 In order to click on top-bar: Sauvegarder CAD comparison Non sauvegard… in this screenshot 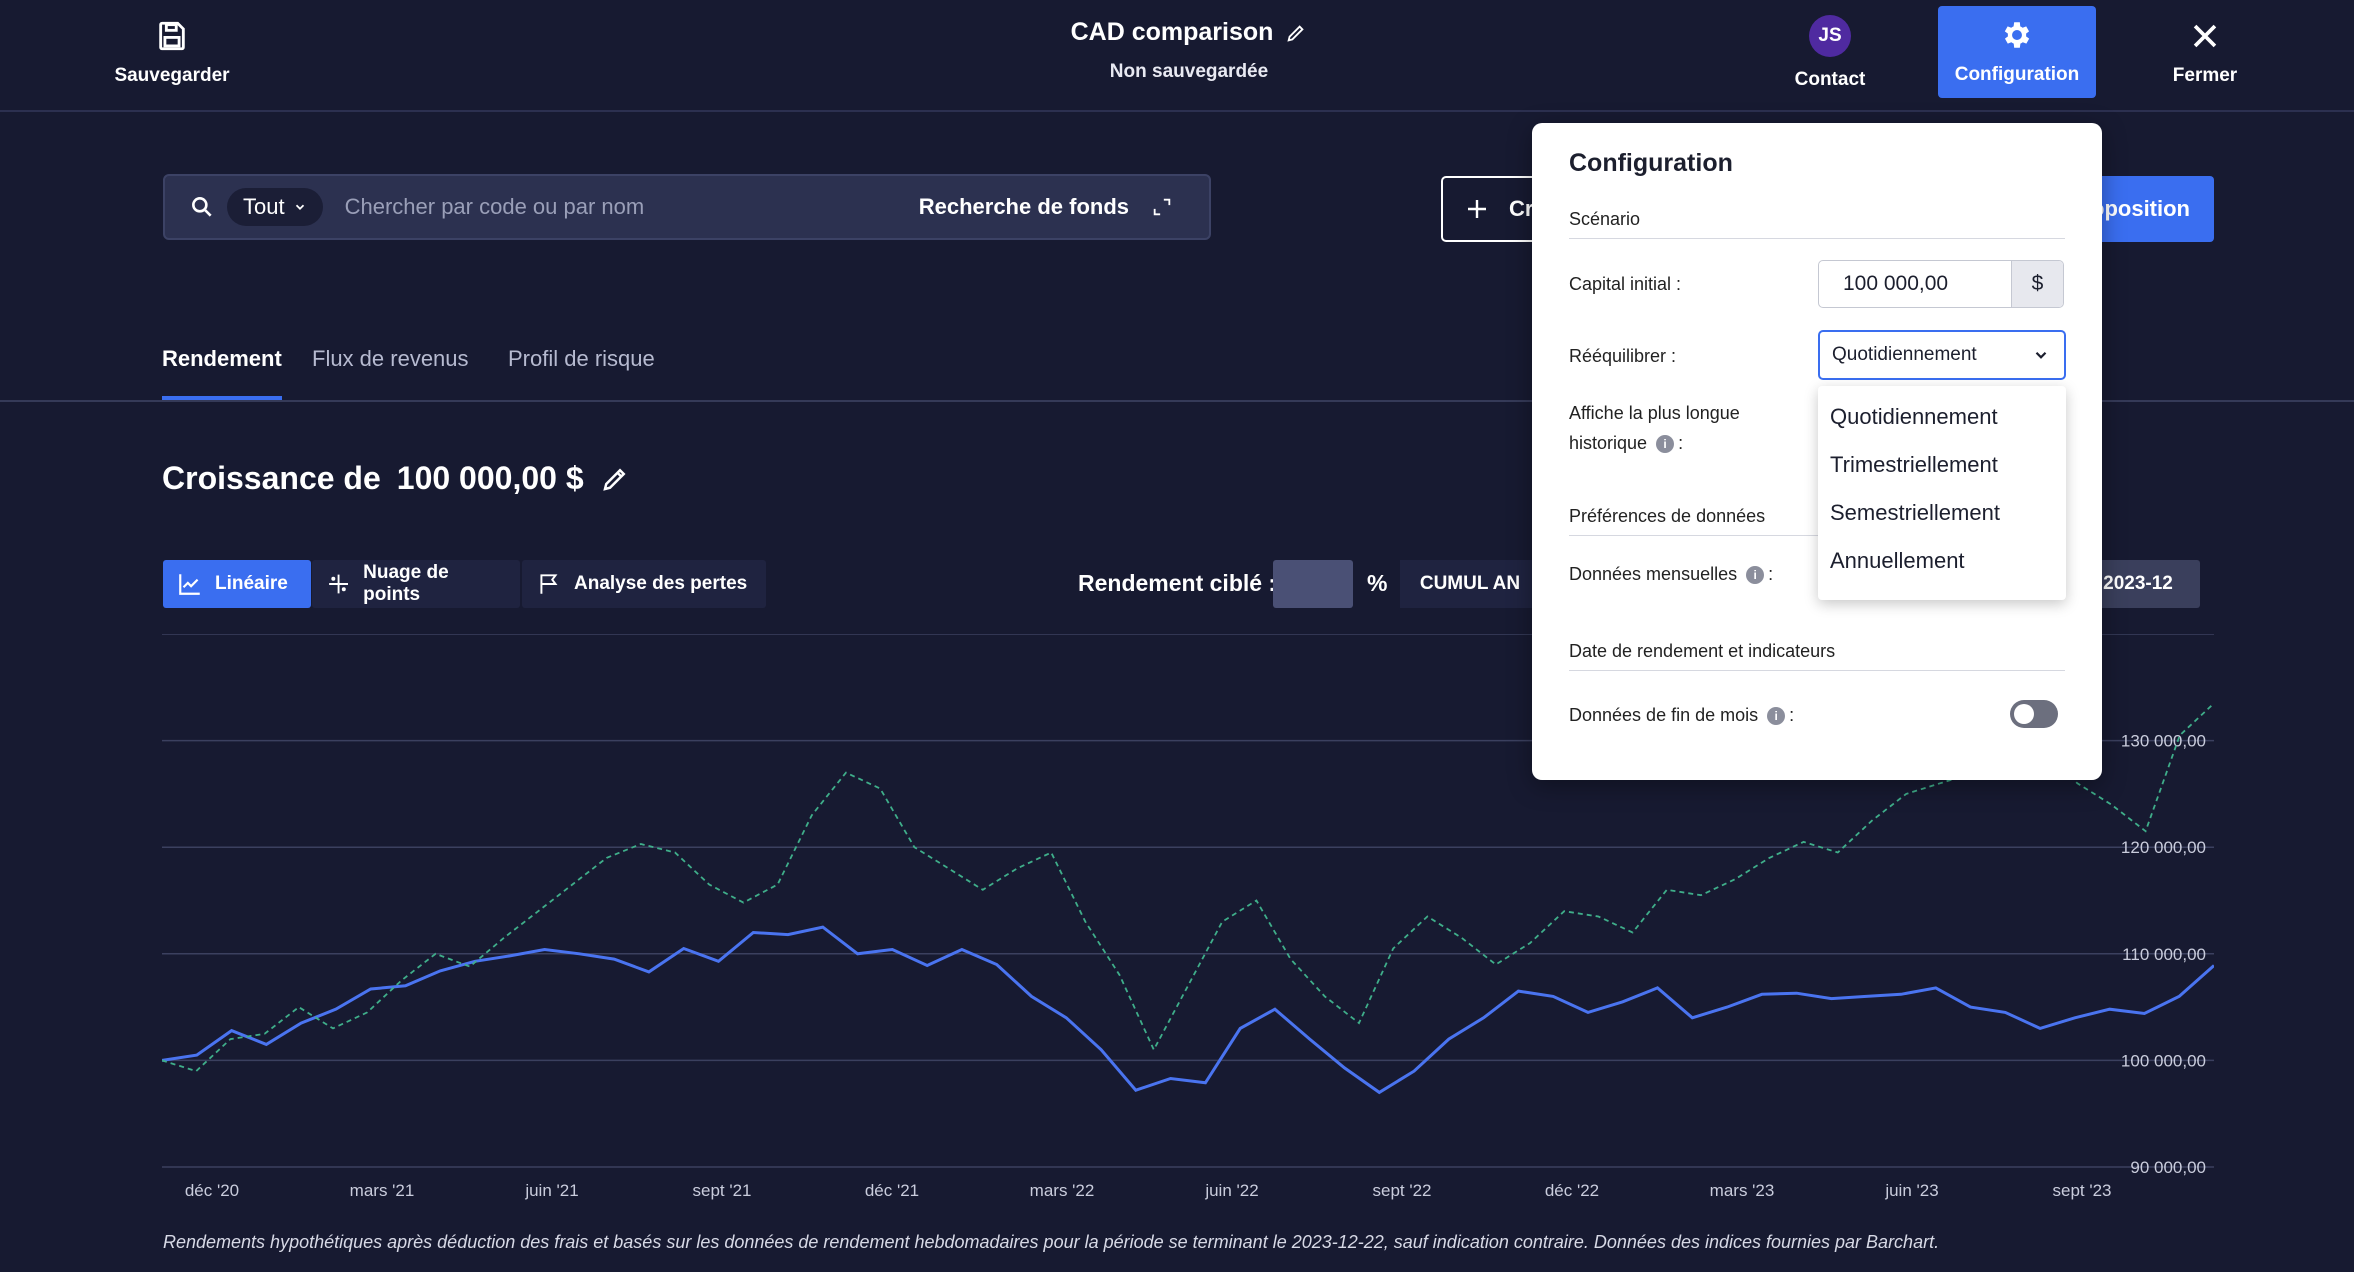, I will do `click(1177, 56)`.